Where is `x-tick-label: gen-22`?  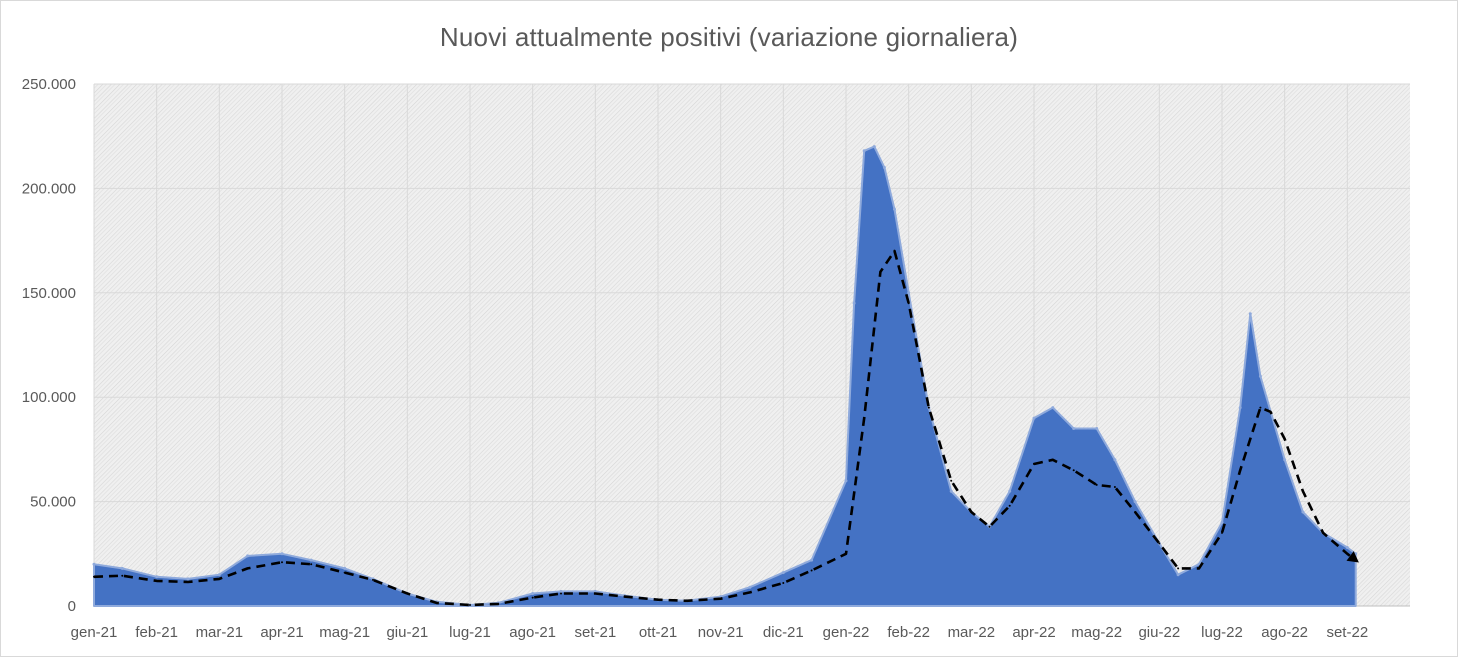 x-tick-label: gen-22 is located at coordinates (846, 632).